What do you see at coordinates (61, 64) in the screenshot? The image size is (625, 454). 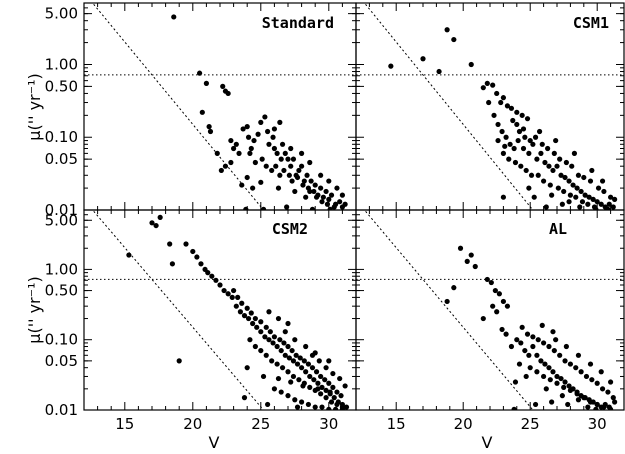 I see `y-tick-label: 1.00` at bounding box center [61, 64].